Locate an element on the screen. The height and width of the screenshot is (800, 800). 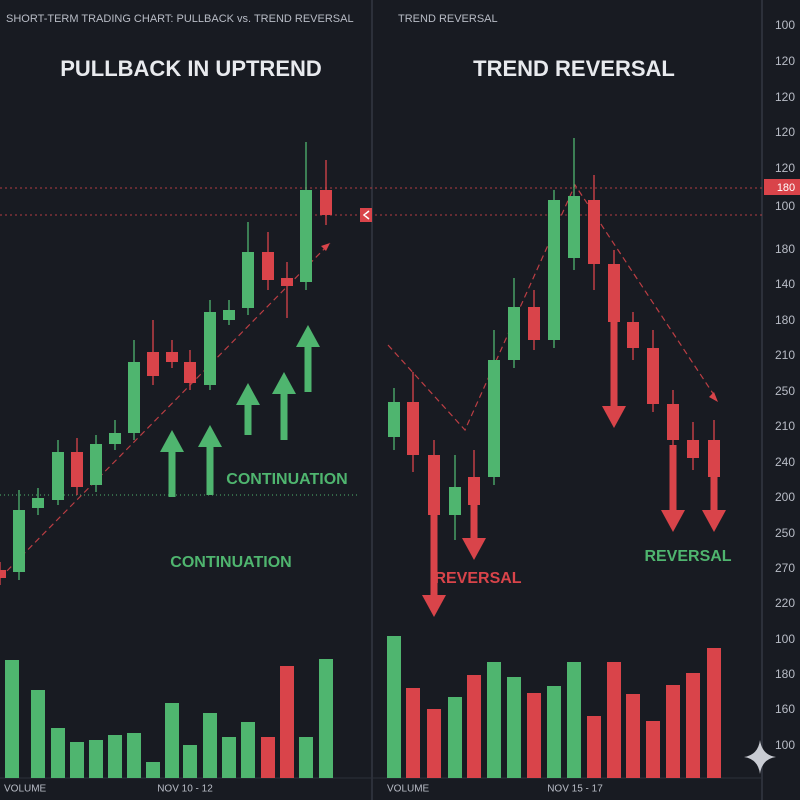
price-badge-bg is located at coordinates (782, 187).